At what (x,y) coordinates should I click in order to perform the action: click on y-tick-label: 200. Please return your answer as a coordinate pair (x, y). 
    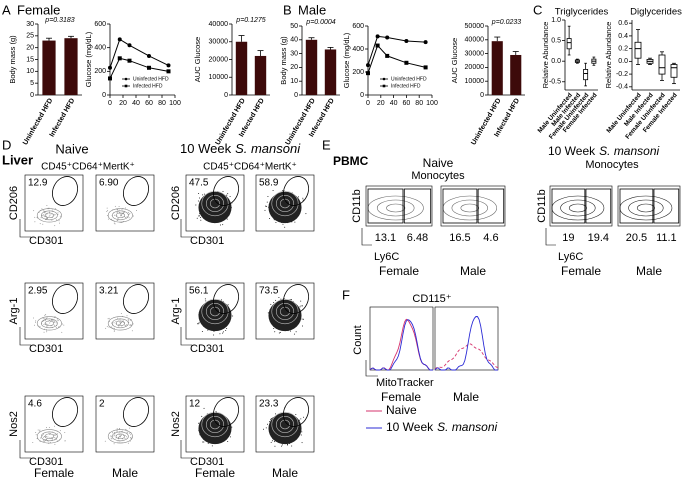
    Looking at the image, I should click on (100, 71).